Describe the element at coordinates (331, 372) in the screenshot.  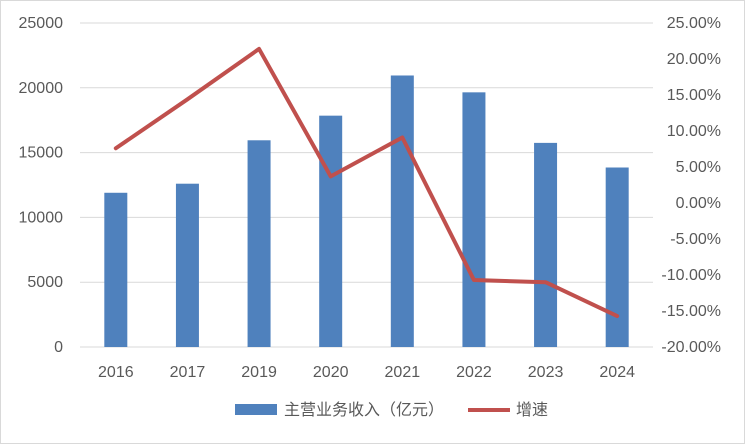
I see `x-tick-label: 2020` at that location.